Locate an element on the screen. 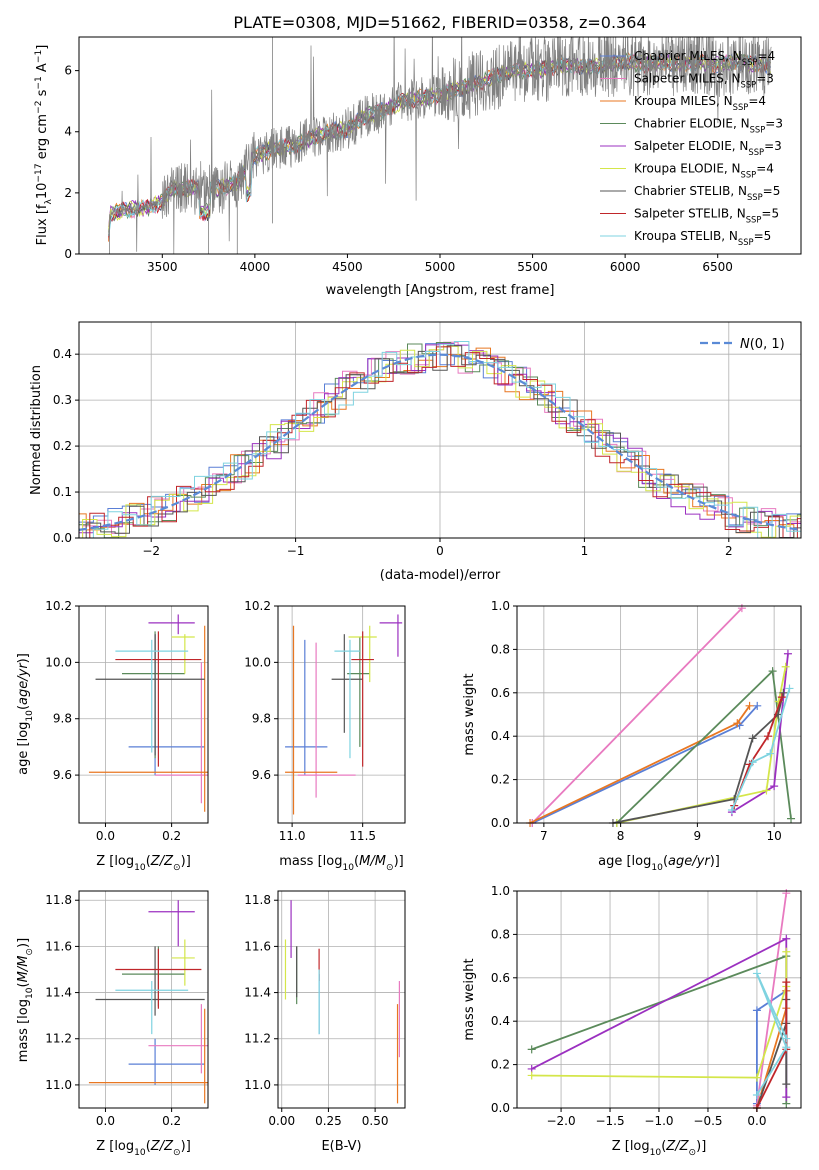 This screenshot has width=819, height=1170. mass-age-xtick-label: 11.0 is located at coordinates (292, 836).